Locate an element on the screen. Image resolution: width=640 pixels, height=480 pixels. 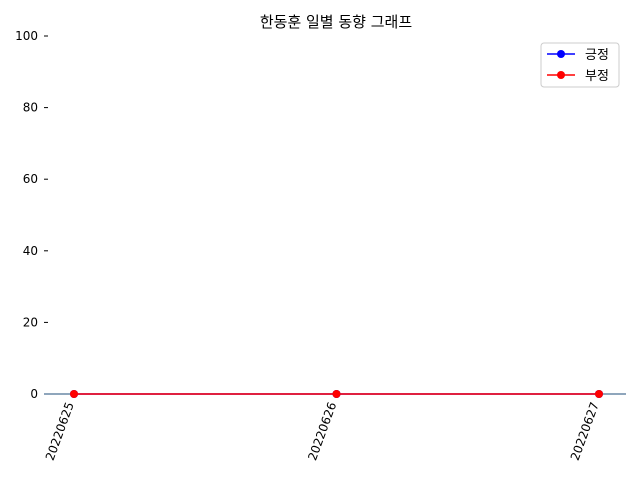
x-tick-label: 20220625 is located at coordinates (60, 431).